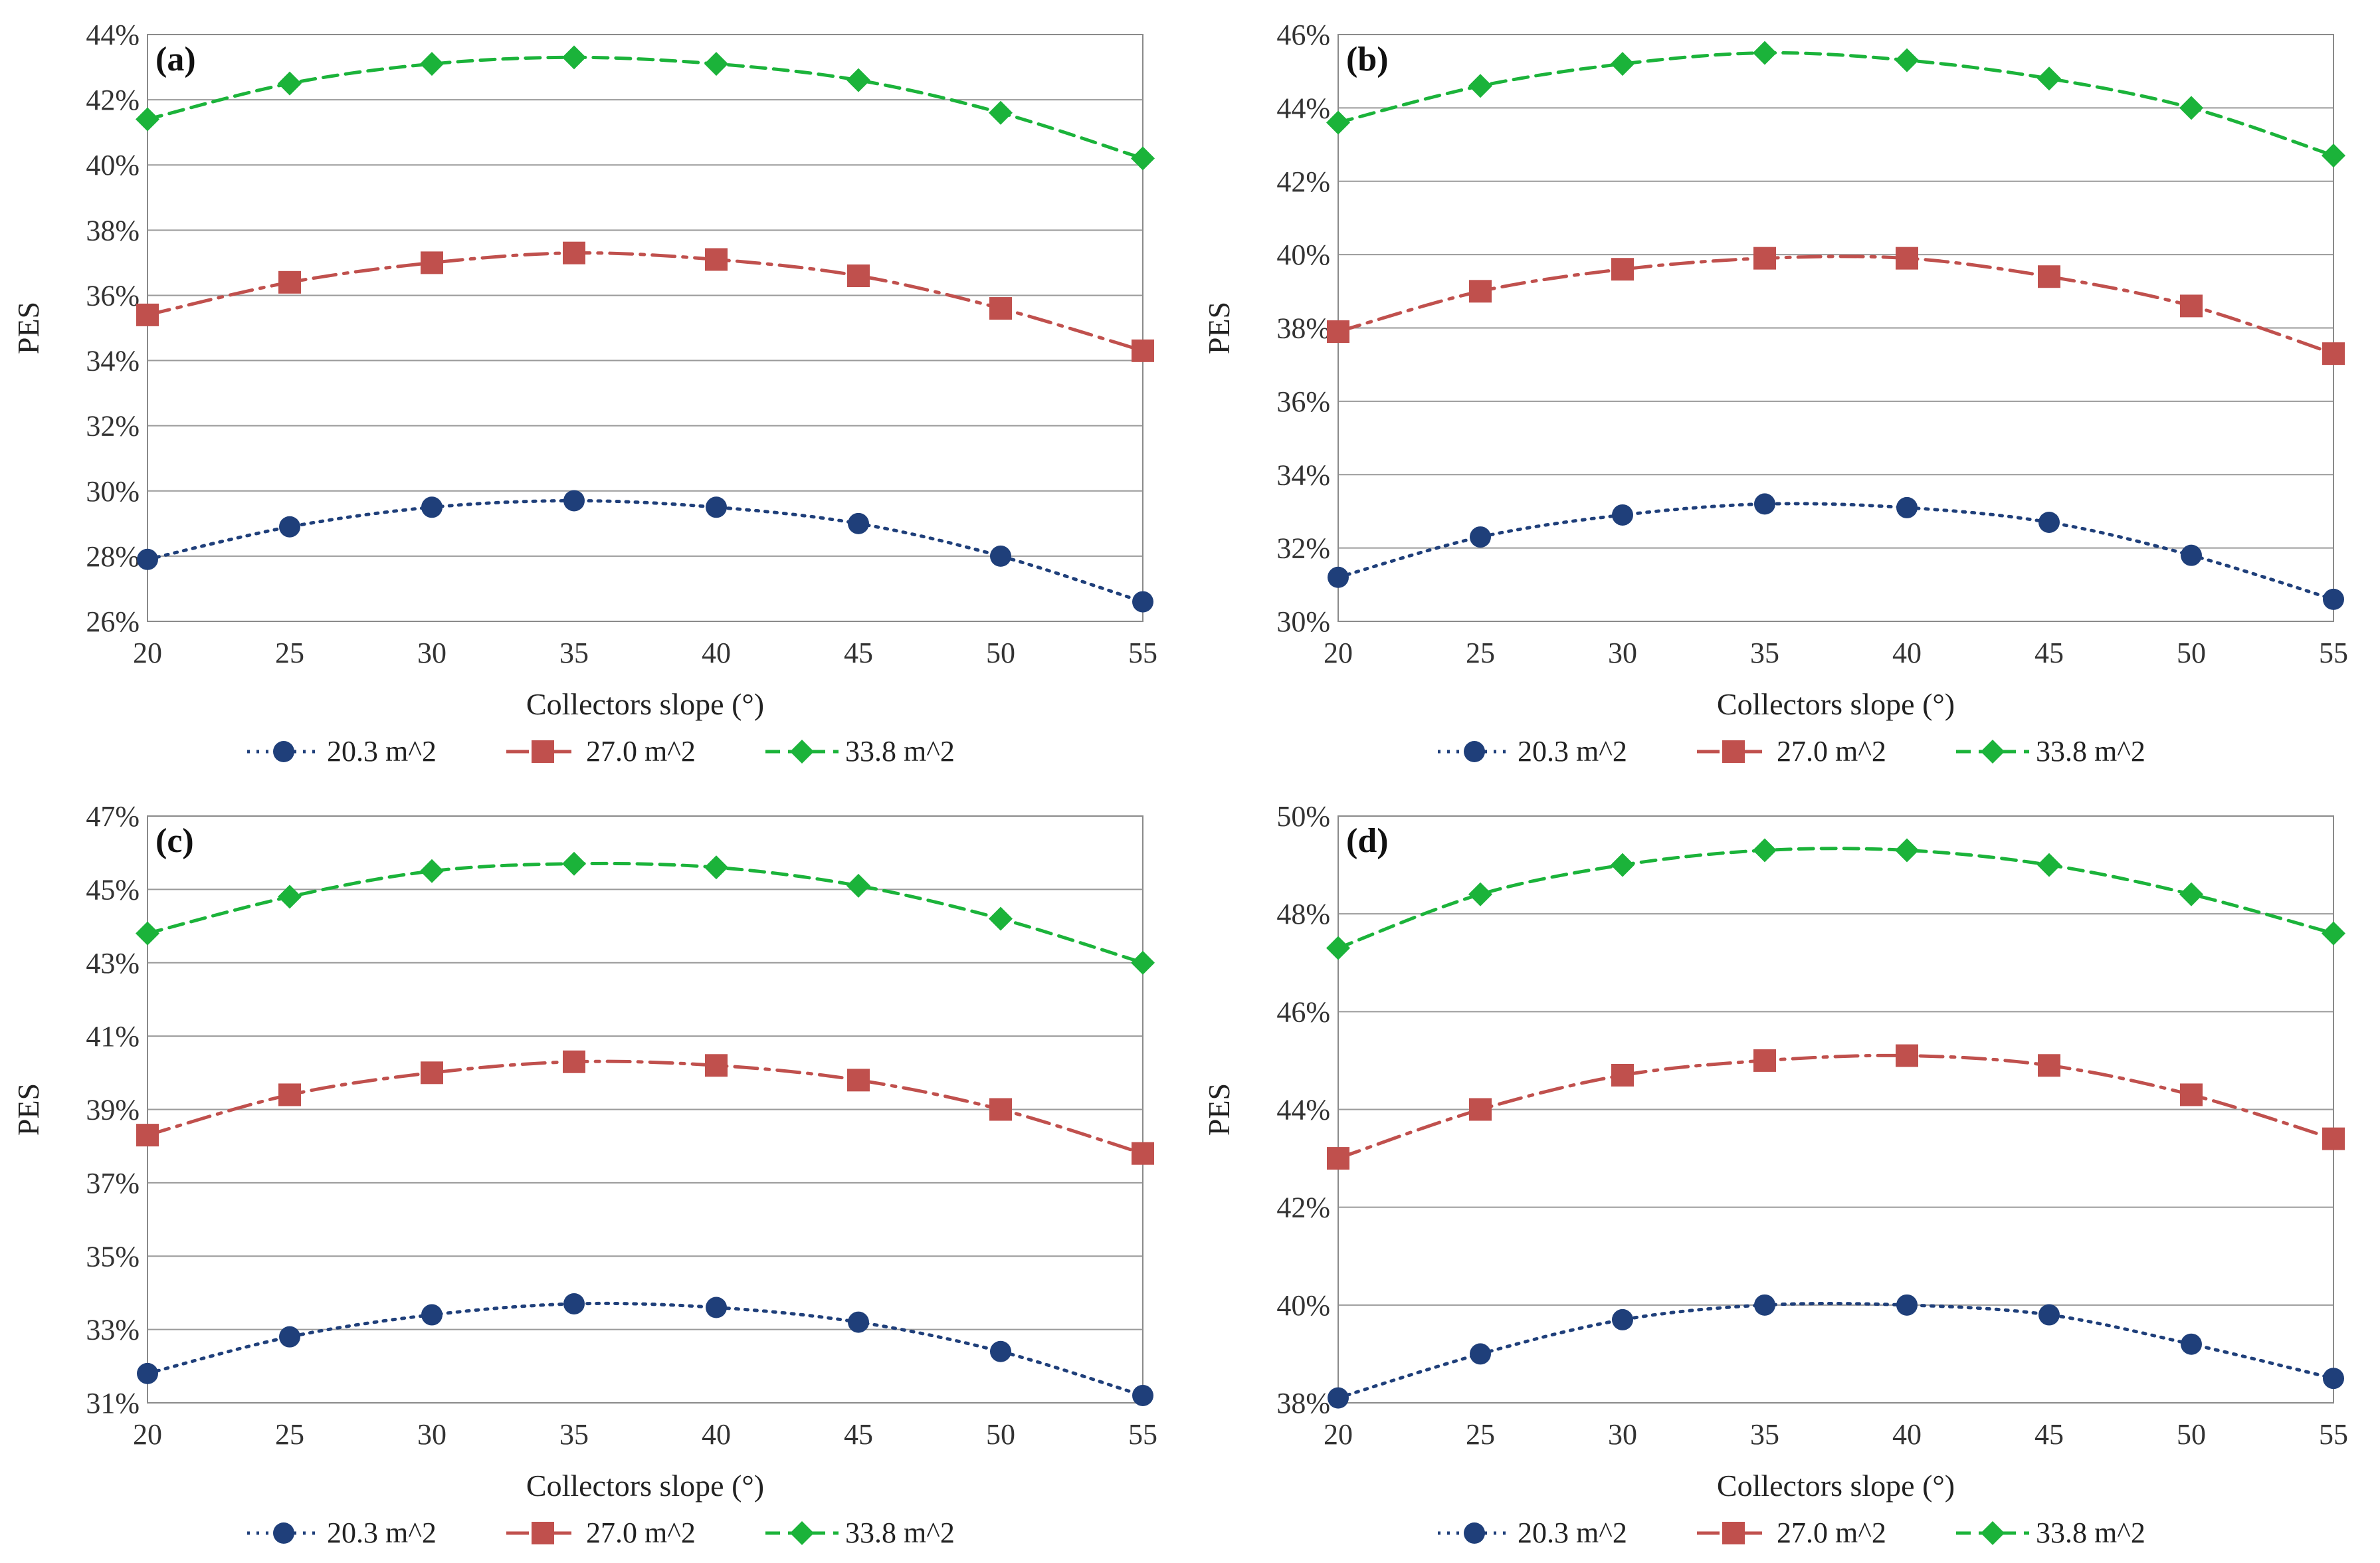 This screenshot has height=1563, width=2380. Describe the element at coordinates (1303, 548) in the screenshot. I see `y-tick-label: 32%` at that location.